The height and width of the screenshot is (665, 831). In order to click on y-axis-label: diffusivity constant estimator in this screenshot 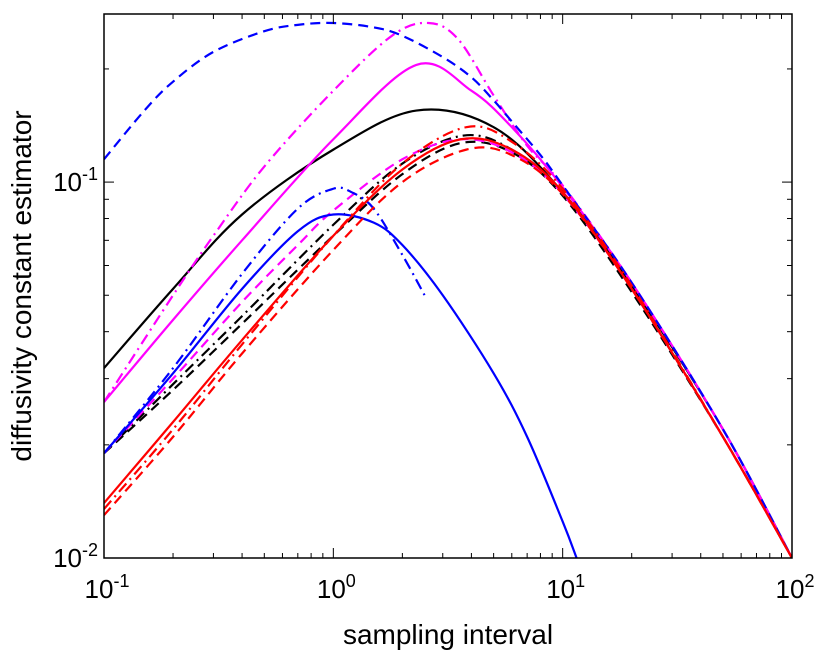, I will do `click(21, 285)`.